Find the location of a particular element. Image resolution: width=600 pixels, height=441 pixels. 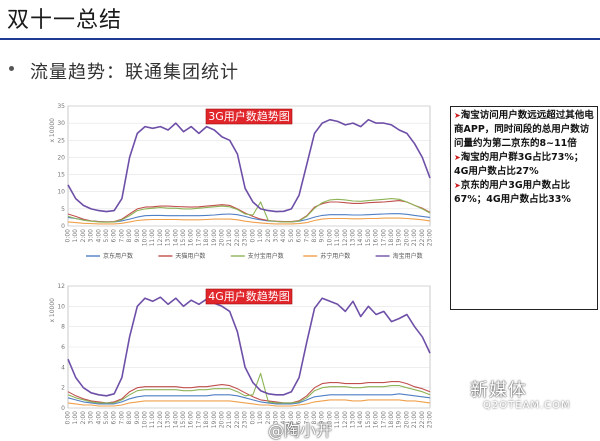

y-tick-label: 6 is located at coordinates (63, 347).